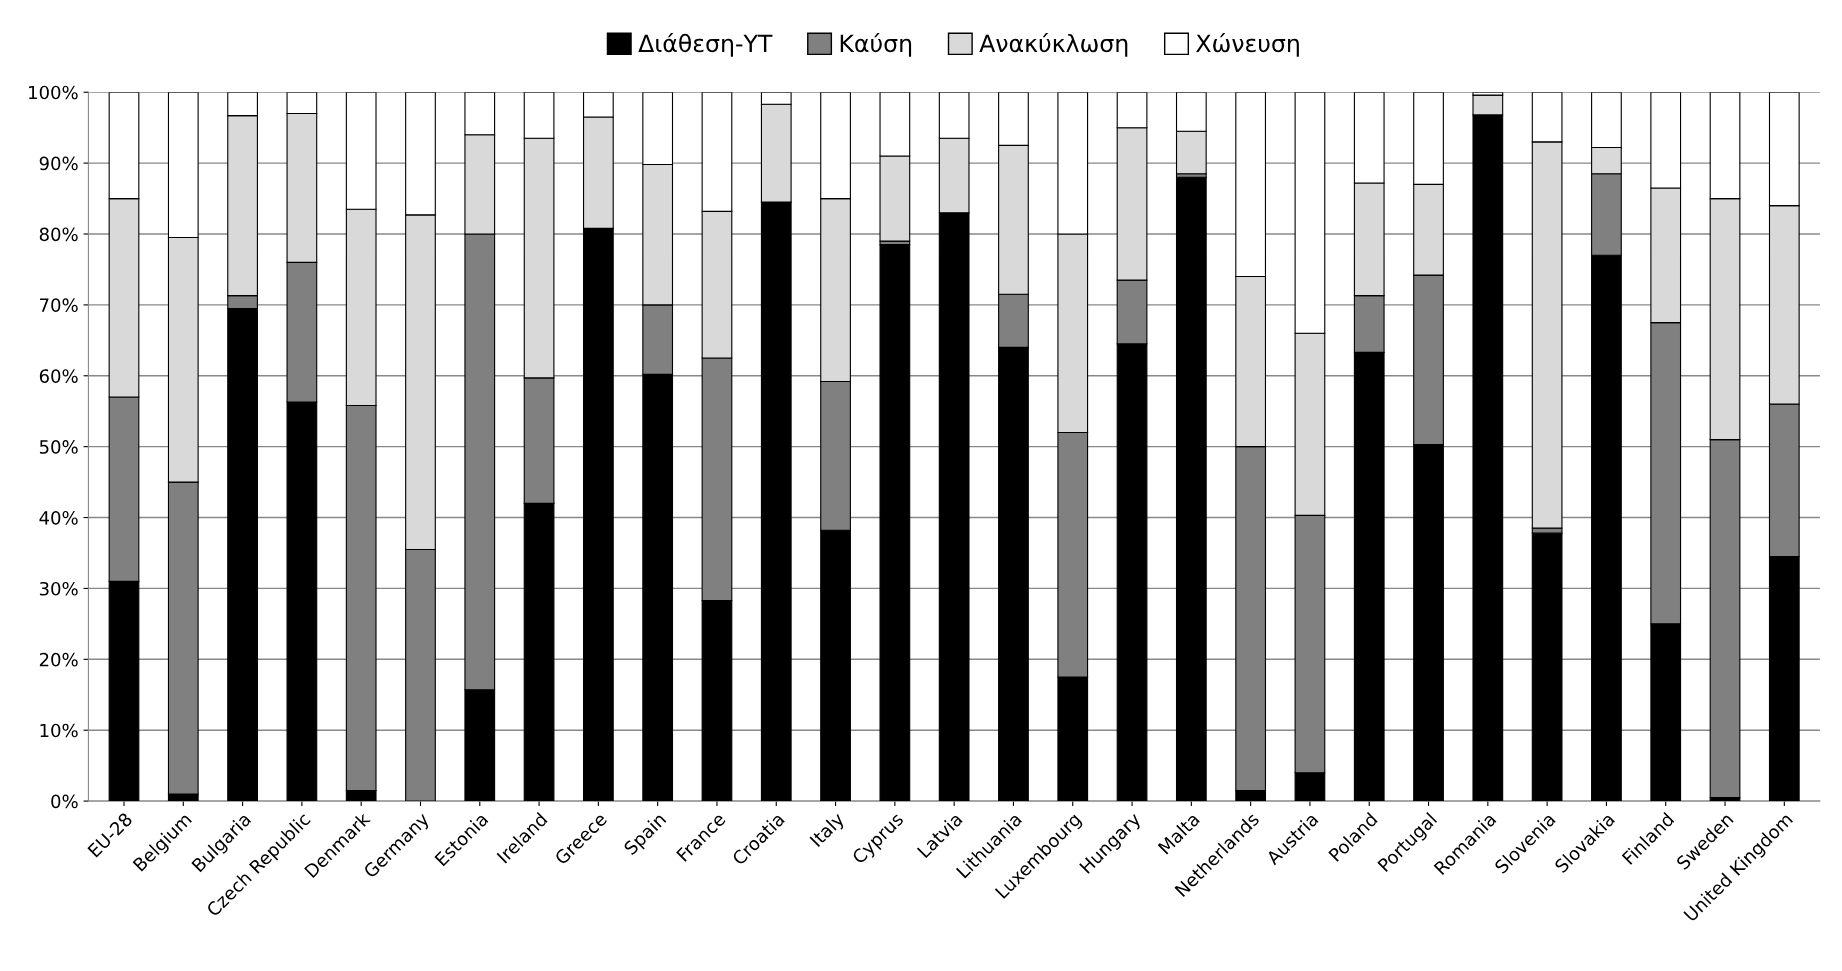  I want to click on y-tick-label: 60%, so click(58, 376).